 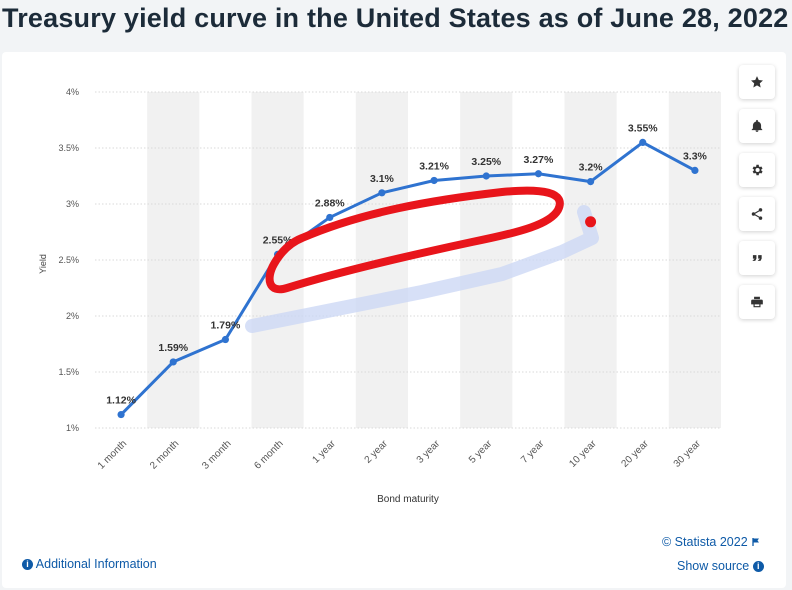 What do you see at coordinates (216, 454) in the screenshot?
I see `x-tick-label: 3 month` at bounding box center [216, 454].